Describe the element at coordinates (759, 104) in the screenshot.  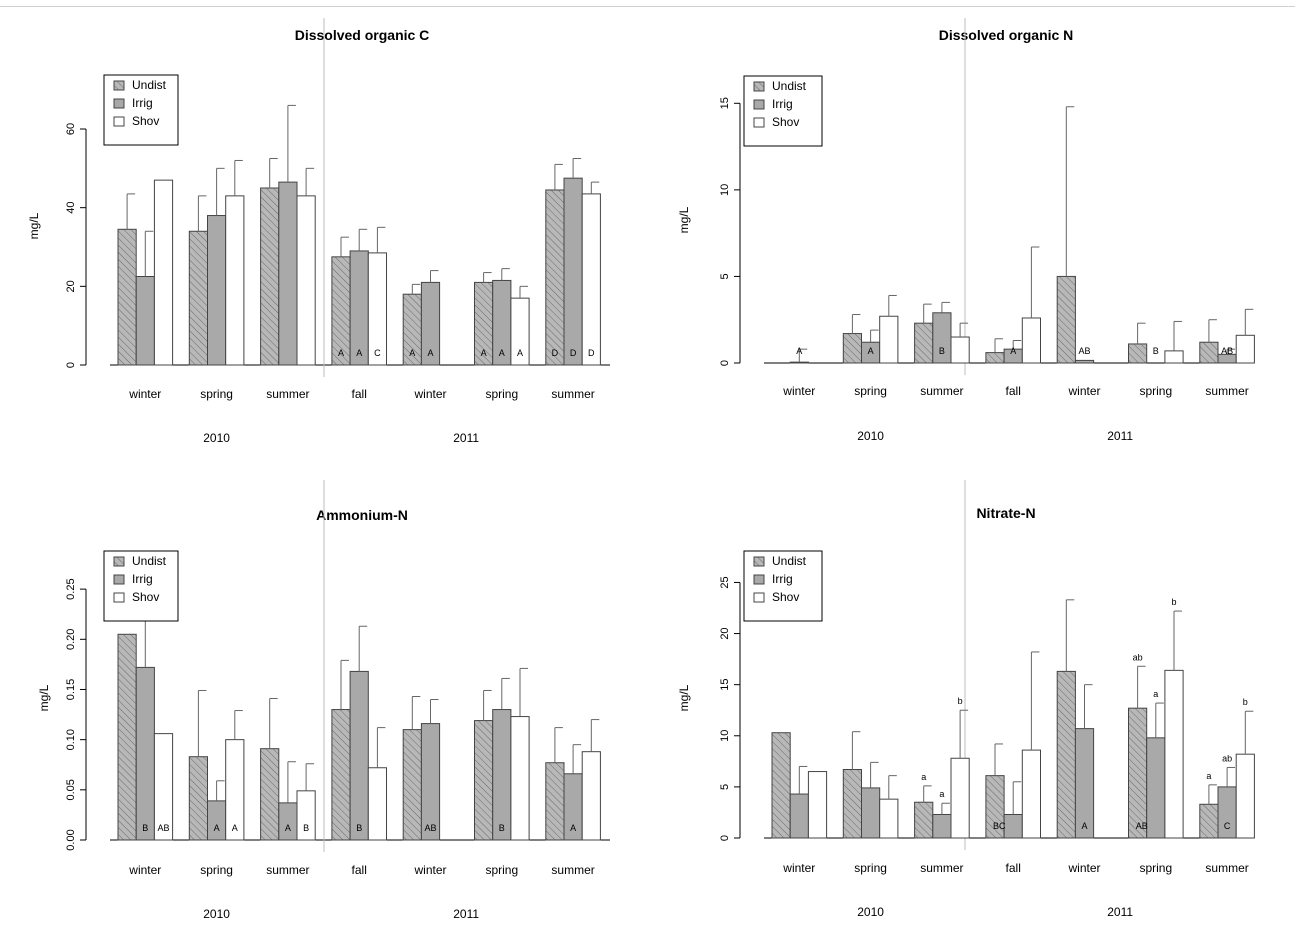
I see `legend-swatch-irrig` at that location.